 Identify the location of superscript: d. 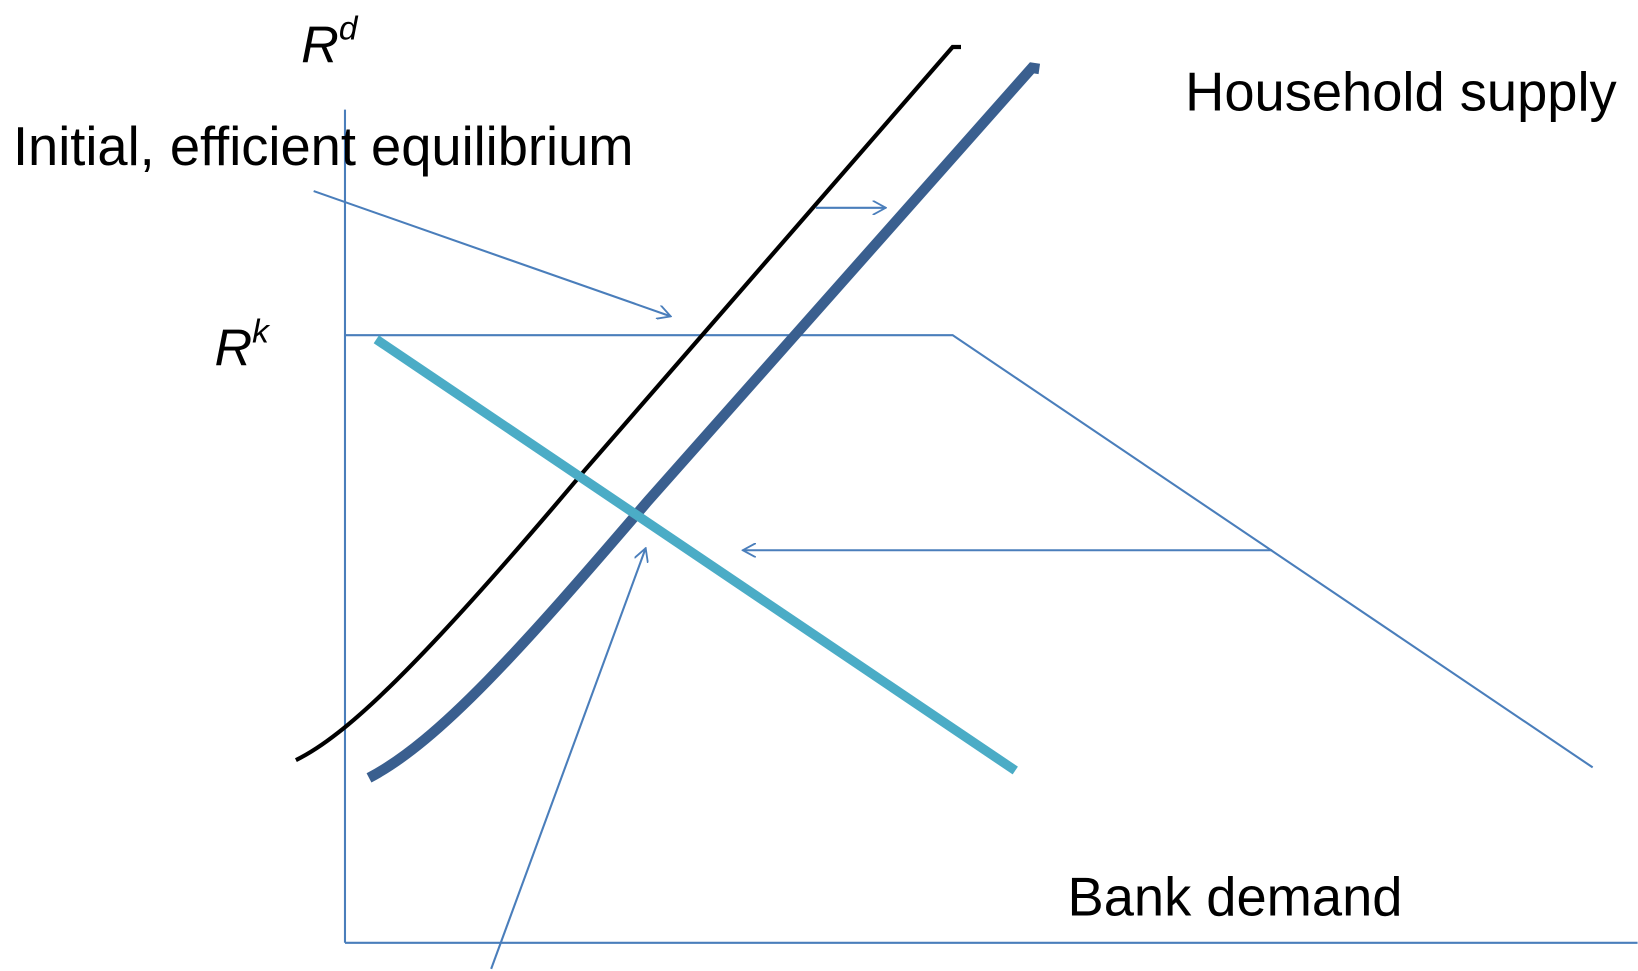
(349, 29).